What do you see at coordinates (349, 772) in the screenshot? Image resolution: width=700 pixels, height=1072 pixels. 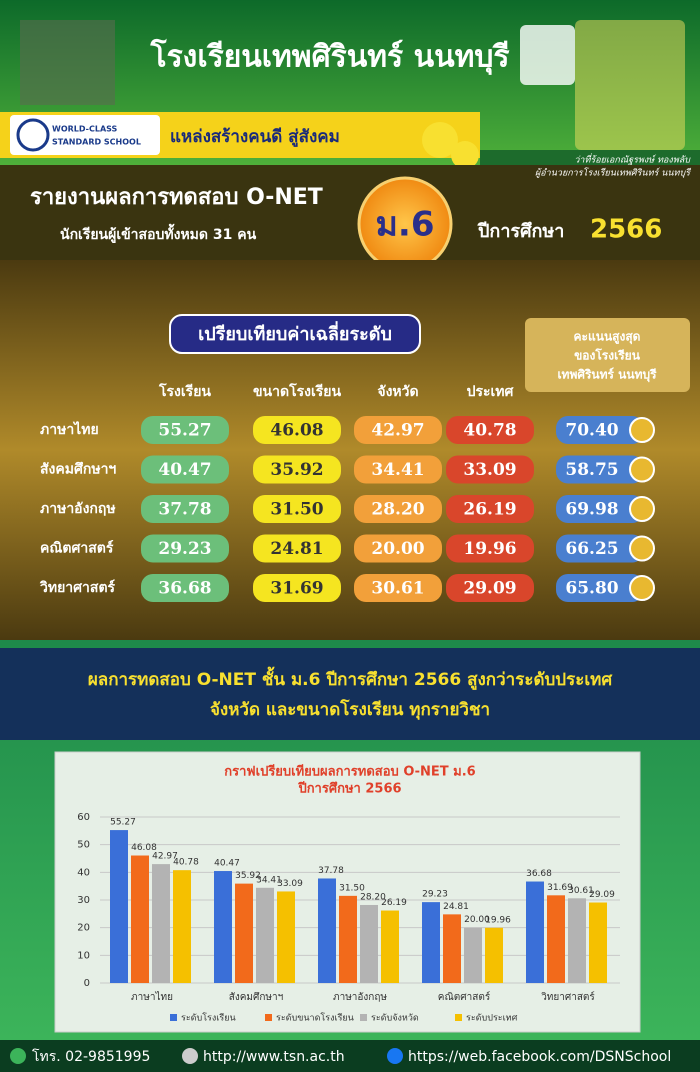 I see `chart-title: กราฟเปรียบเทียบผลการทดสอบ O-NET ม.6` at bounding box center [349, 772].